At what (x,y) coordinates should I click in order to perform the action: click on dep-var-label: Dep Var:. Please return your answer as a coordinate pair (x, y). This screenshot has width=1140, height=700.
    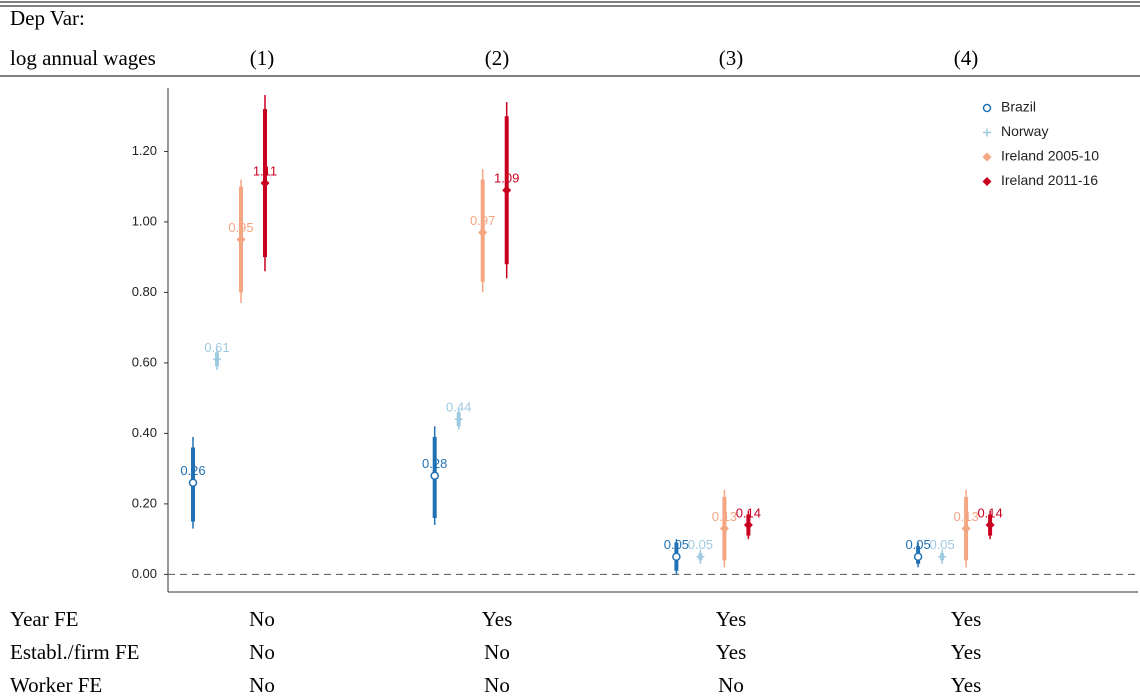
    Looking at the image, I should click on (47, 18).